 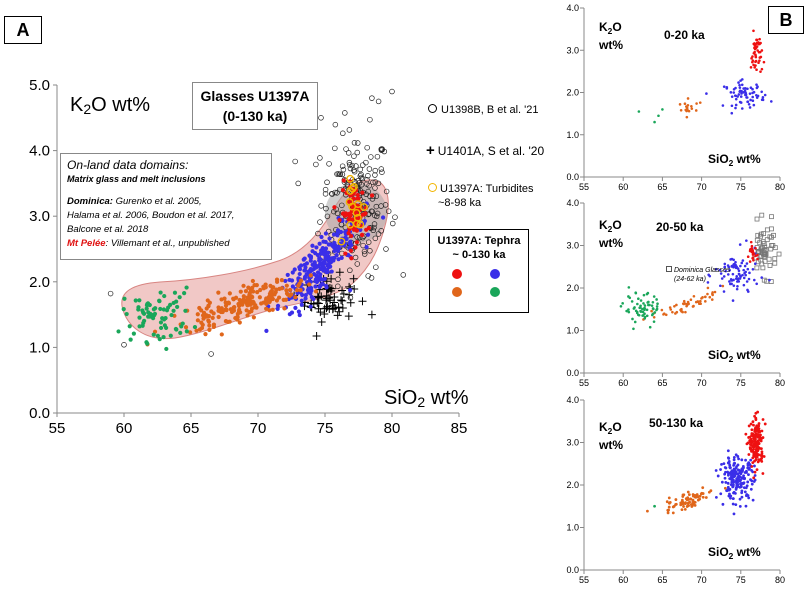 I want to click on sub-panel-3-axes: 55 60 65 70 75 80 0.0 1.0 2.0 3.0 4.0, so click(x=675, y=490).